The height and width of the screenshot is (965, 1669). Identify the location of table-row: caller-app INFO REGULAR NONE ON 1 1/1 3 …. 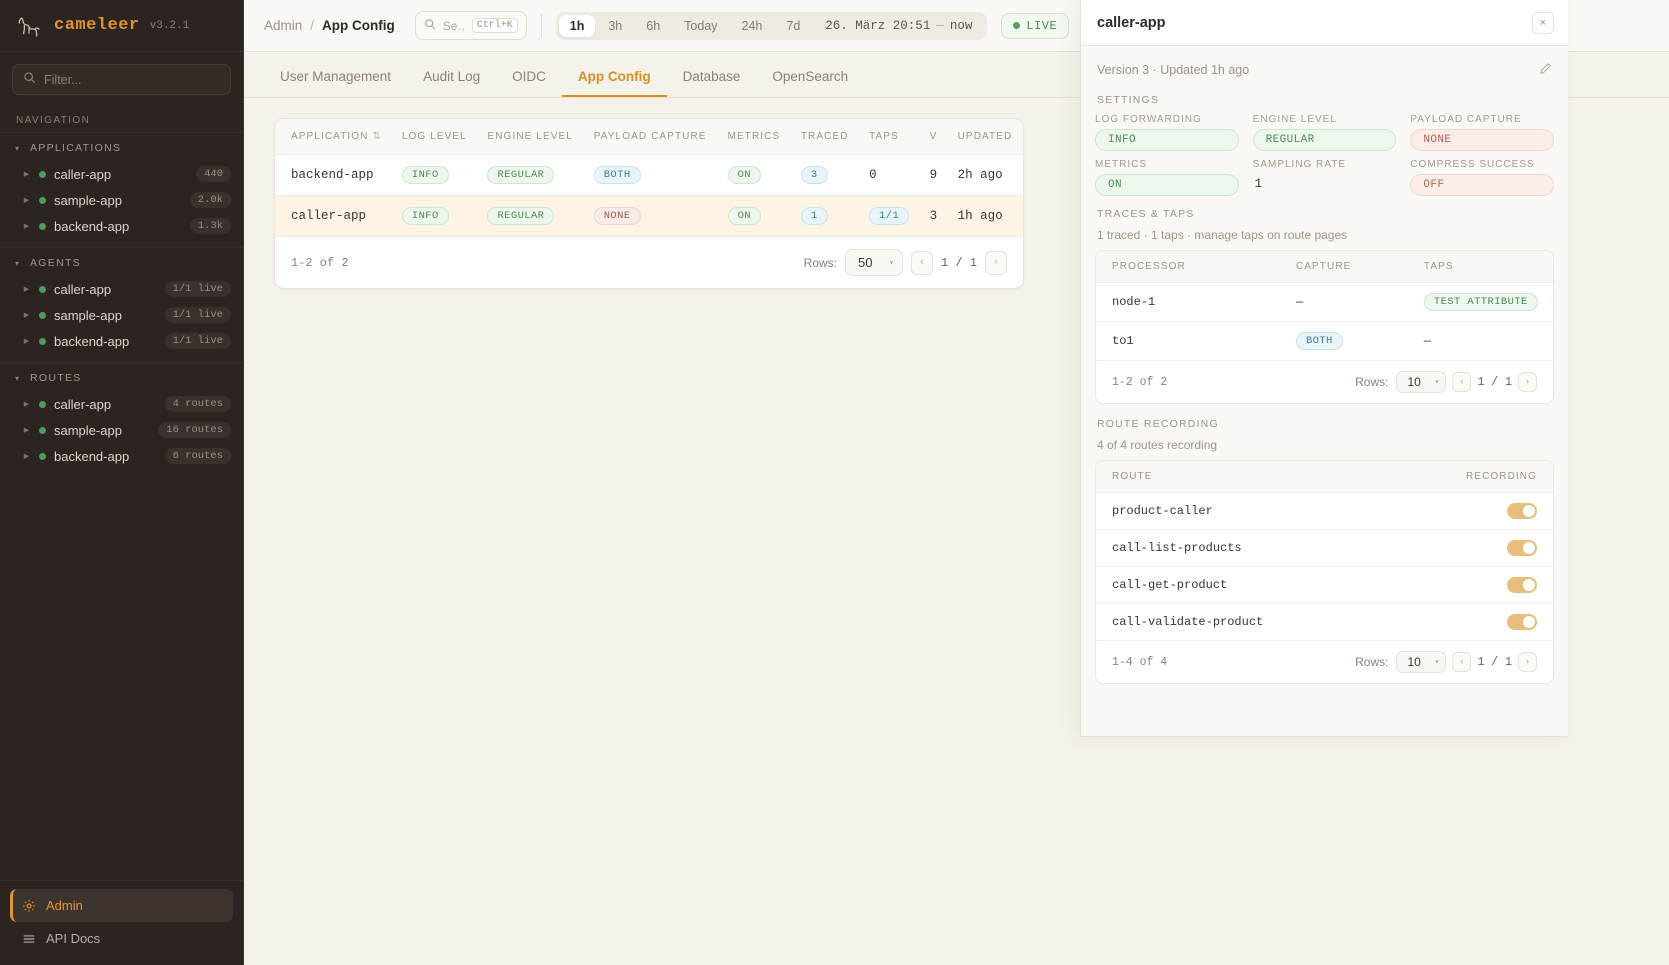
(649, 216).